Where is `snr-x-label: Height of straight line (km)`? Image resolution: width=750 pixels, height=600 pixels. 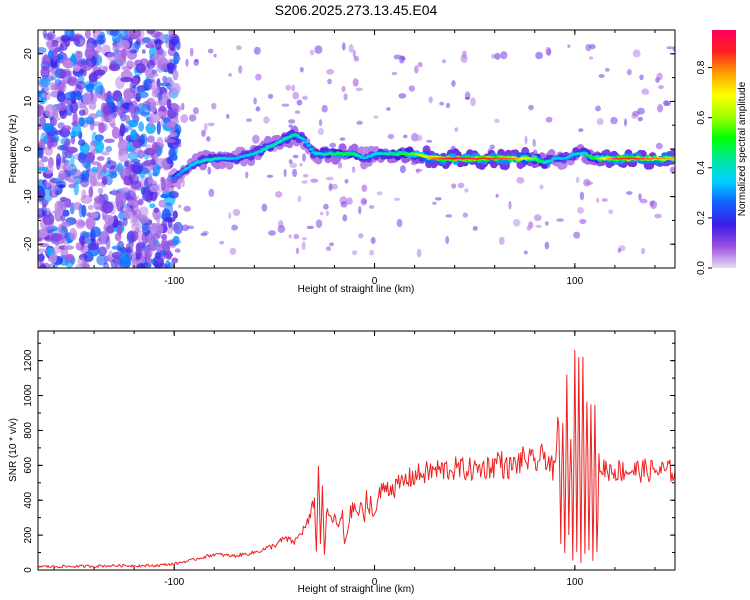
snr-x-label: Height of straight line (km) is located at coordinates (356, 589).